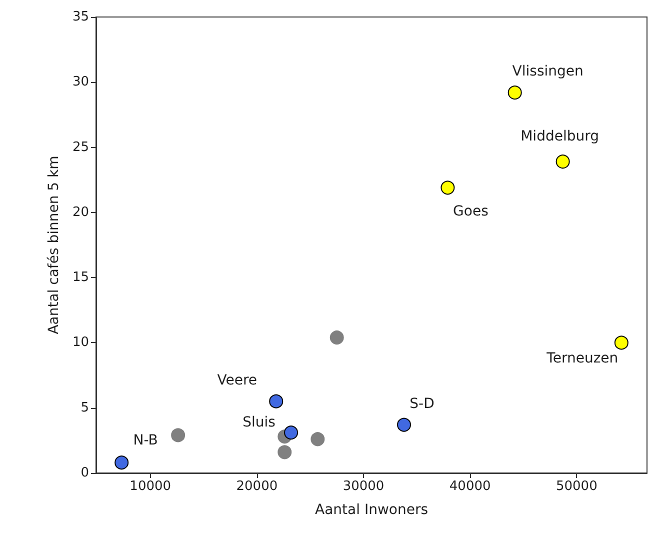 Image resolution: width=654 pixels, height=543 pixels. What do you see at coordinates (371, 510) in the screenshot?
I see `x-axis-title: Aantal Inwoners` at bounding box center [371, 510].